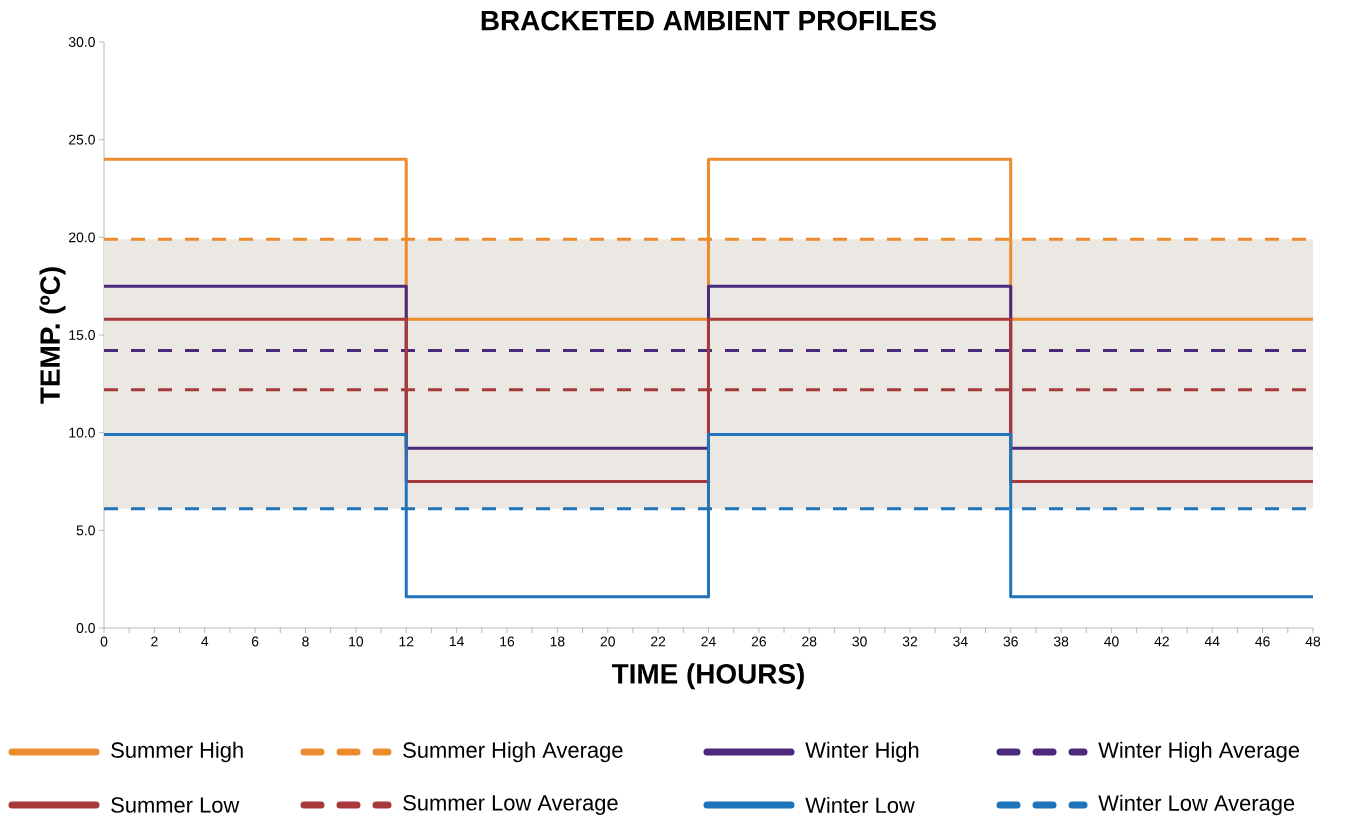 The image size is (1347, 819). What do you see at coordinates (82, 139) in the screenshot?
I see `y-tick-label: 25.0` at bounding box center [82, 139].